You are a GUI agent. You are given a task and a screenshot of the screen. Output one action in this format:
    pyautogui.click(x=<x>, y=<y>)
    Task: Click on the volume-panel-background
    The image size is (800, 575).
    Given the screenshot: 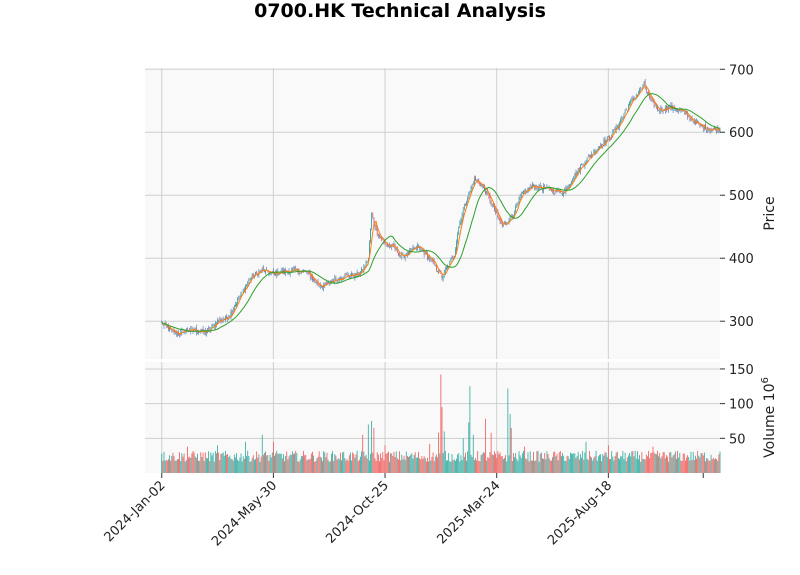 What is the action you would take?
    pyautogui.click(x=432, y=417)
    